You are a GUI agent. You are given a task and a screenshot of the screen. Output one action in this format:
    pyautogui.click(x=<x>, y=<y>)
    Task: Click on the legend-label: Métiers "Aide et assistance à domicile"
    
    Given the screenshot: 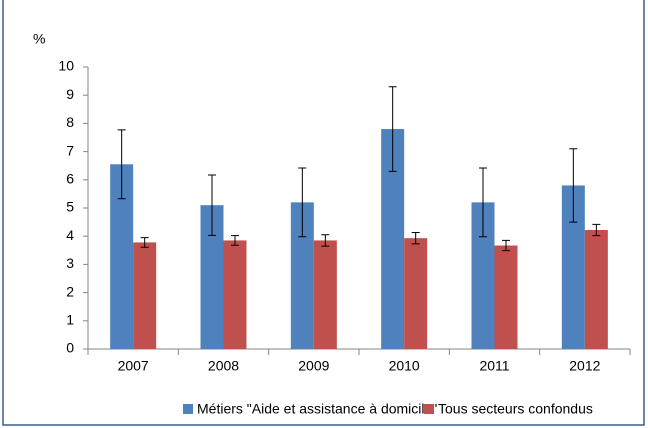 What is the action you would take?
    pyautogui.click(x=317, y=409)
    